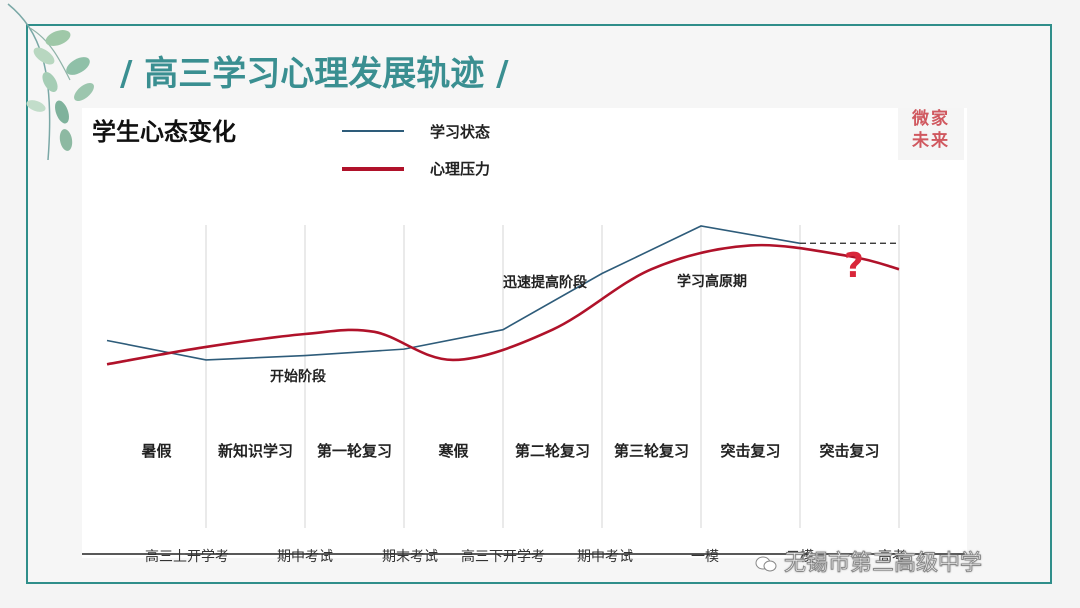  I want to click on watermark: 无锡市第三高级中学, so click(869, 561).